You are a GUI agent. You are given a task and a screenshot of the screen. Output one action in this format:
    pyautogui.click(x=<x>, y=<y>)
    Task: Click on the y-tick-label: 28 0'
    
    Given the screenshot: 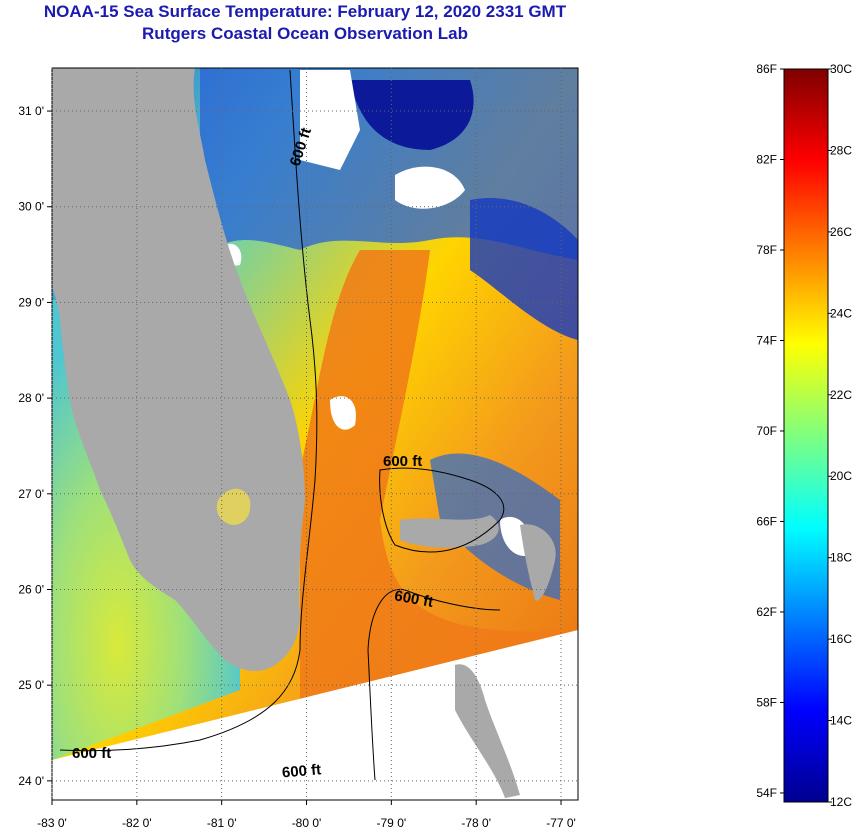 What is the action you would take?
    pyautogui.click(x=31, y=398)
    